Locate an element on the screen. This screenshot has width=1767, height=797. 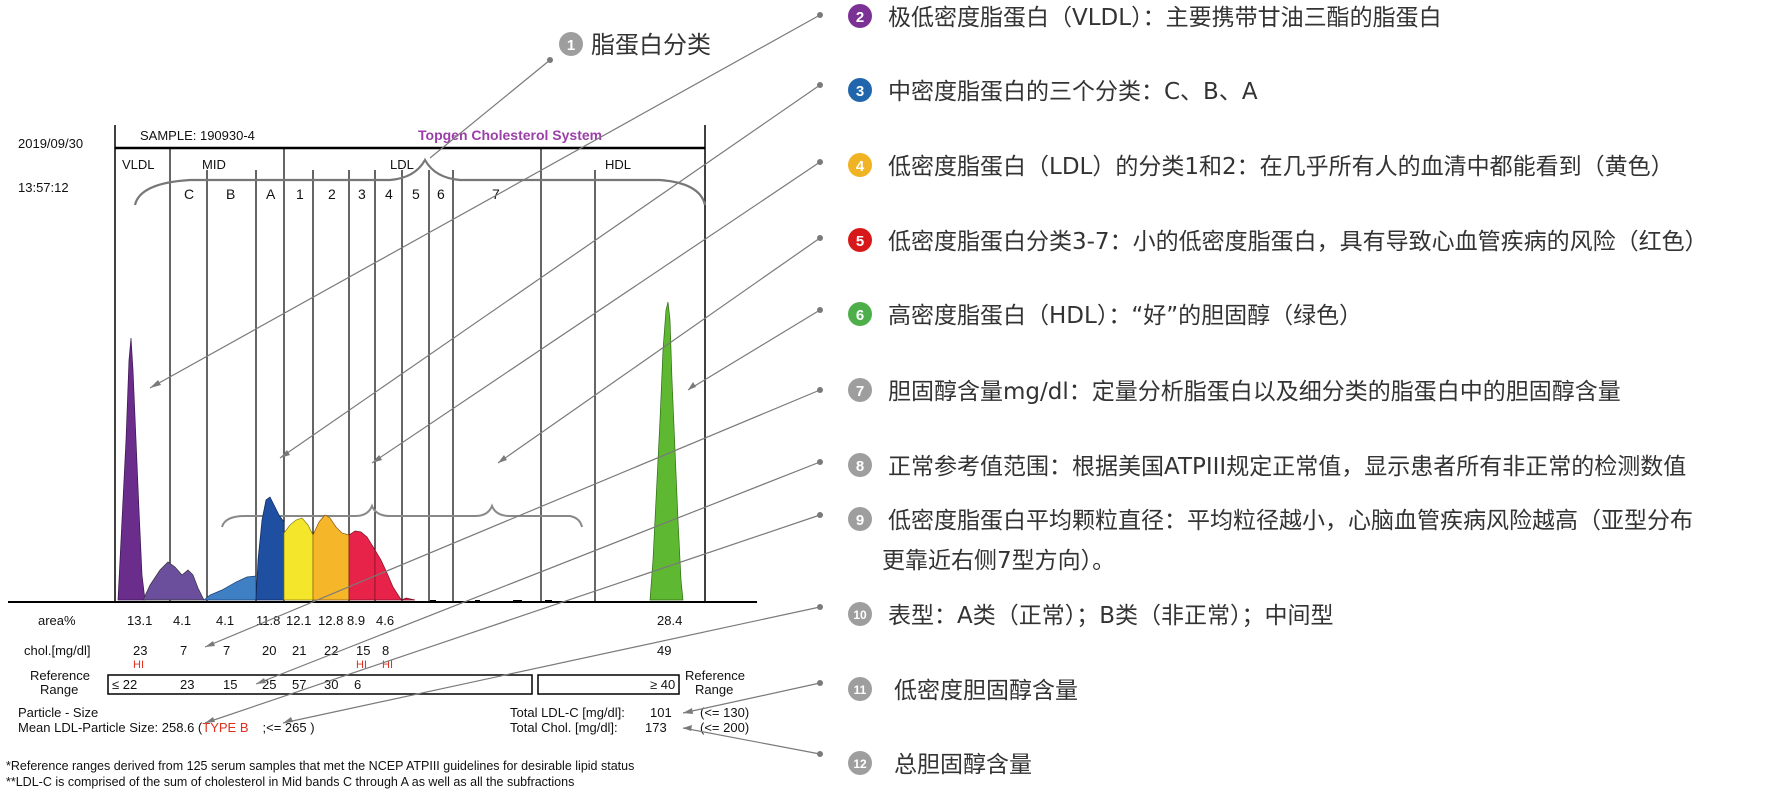
annotation-6-text: 高密度脂蛋白（HDL）：“好”的胆固醇（绿色） is located at coordinates (1125, 316).